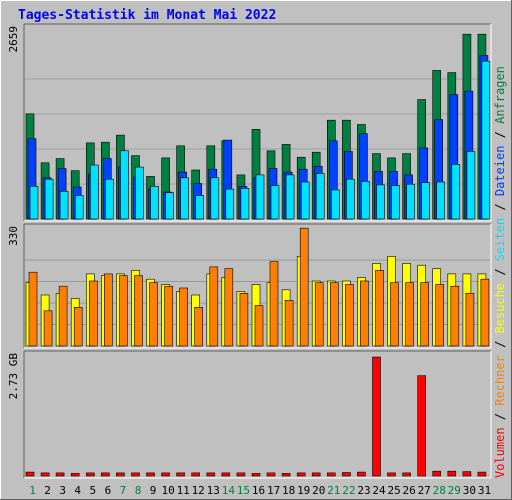 This screenshot has height=500, width=512. I want to click on x-tick-label: 4, so click(77, 490).